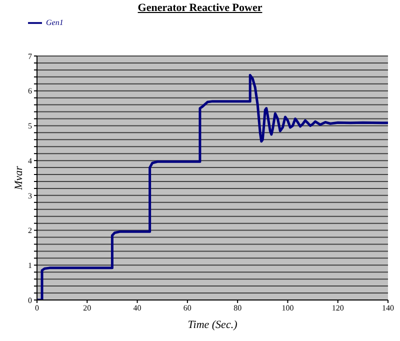  Describe the element at coordinates (288, 308) in the screenshot. I see `x-tick-label: 100` at that location.